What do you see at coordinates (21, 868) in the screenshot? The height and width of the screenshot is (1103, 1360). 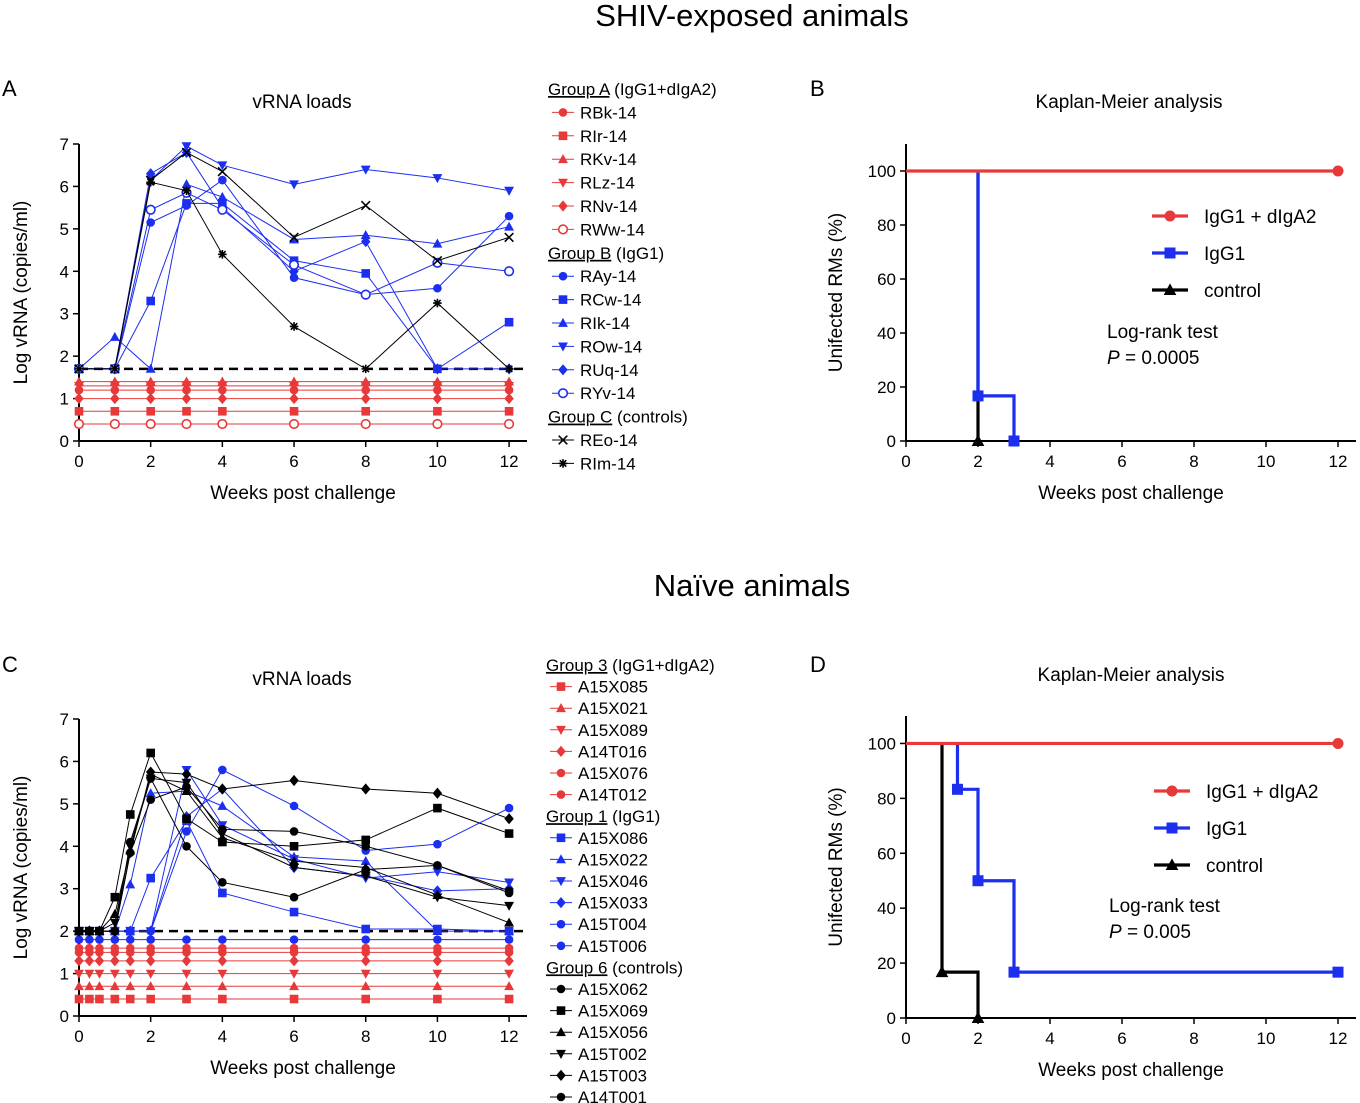 I see `y-axis-label: Log vRNA (copies/ml)` at bounding box center [21, 868].